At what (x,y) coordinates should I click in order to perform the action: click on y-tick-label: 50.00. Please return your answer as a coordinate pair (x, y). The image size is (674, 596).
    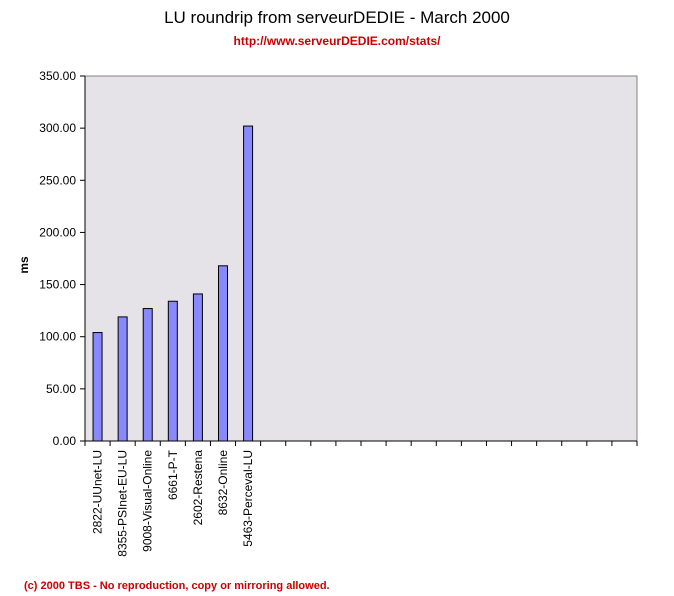
    Looking at the image, I should click on (61, 389).